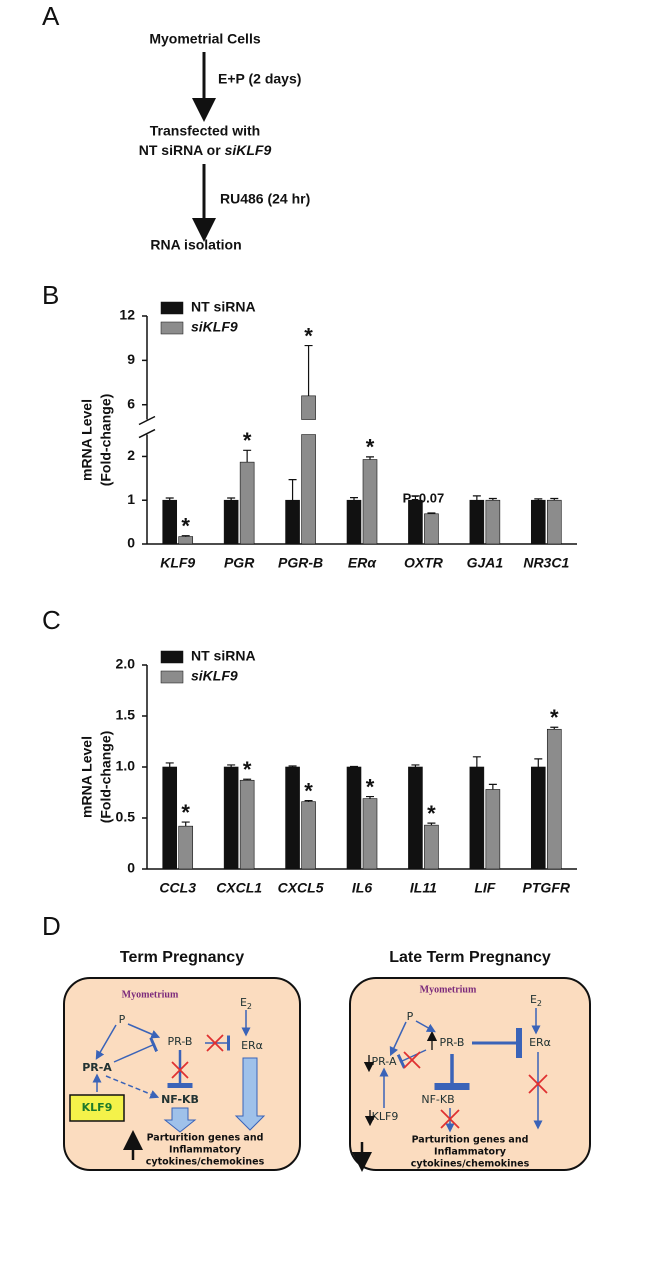 The image size is (652, 1281). What do you see at coordinates (195, 245) in the screenshot?
I see `flow-step: RNA isolation` at bounding box center [195, 245].